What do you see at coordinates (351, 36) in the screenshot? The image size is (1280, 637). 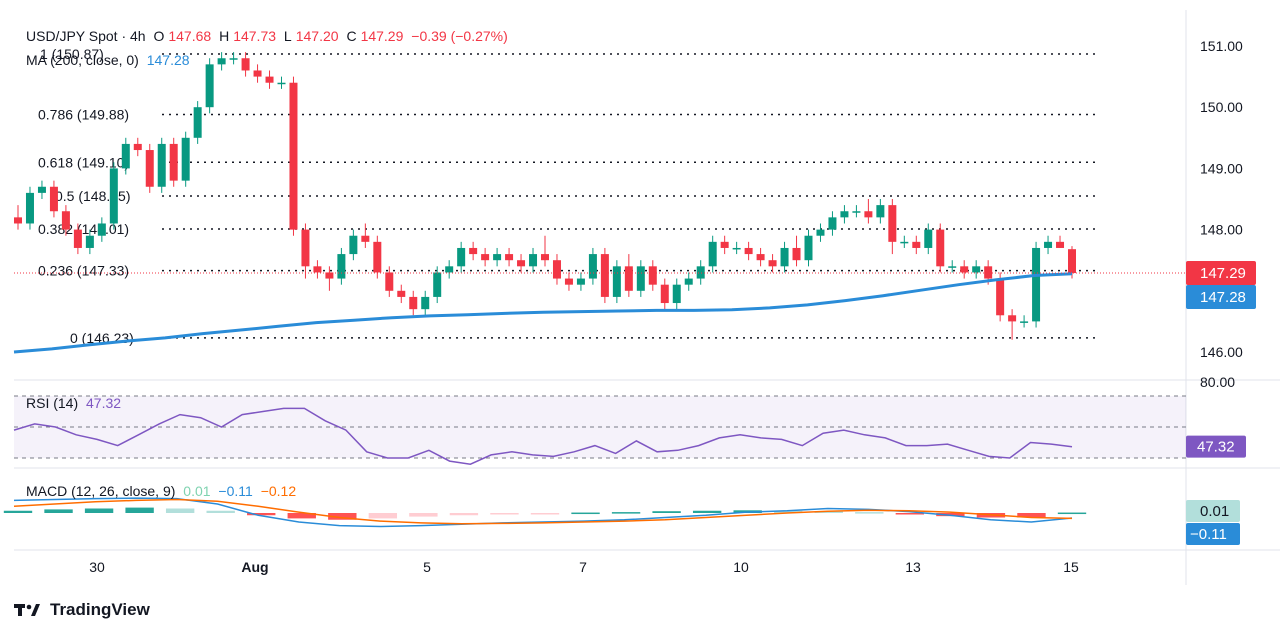 I see `ohlc-close-label: C` at bounding box center [351, 36].